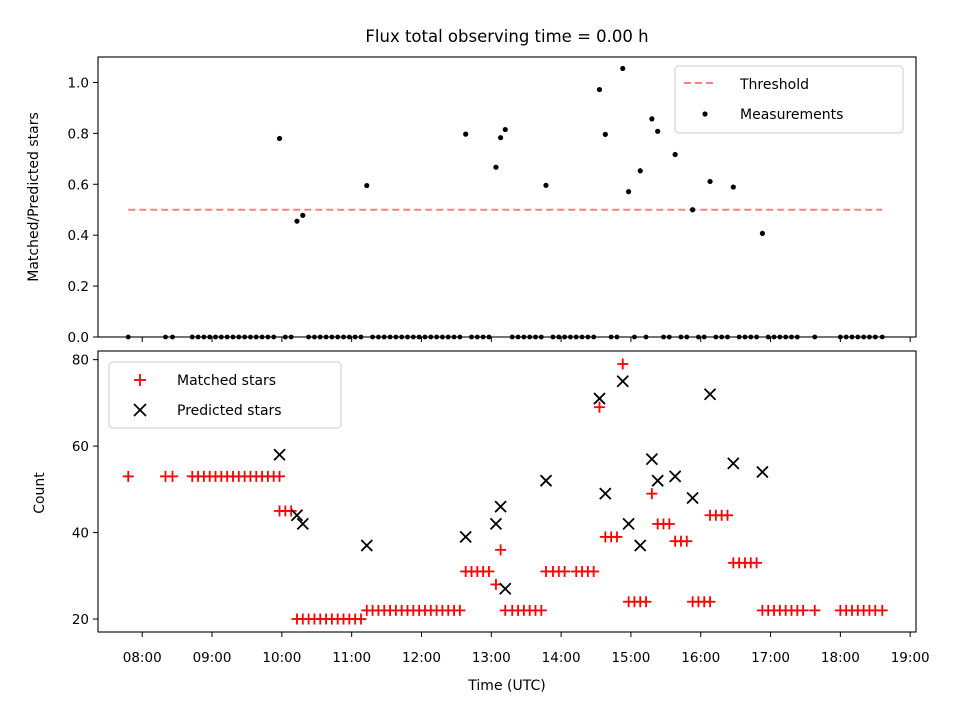 This screenshot has width=960, height=720. Describe the element at coordinates (630, 658) in the screenshot. I see `x-tick-label: 15:00` at that location.